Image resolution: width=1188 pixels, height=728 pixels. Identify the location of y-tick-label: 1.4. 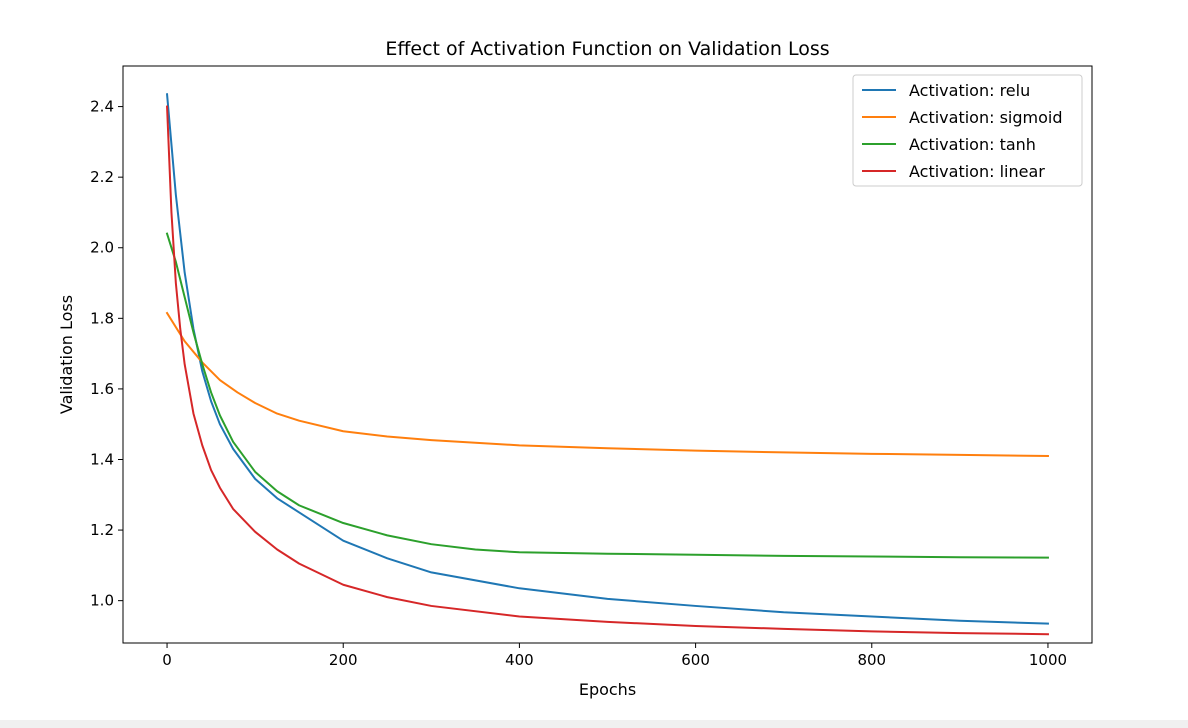
(102, 459).